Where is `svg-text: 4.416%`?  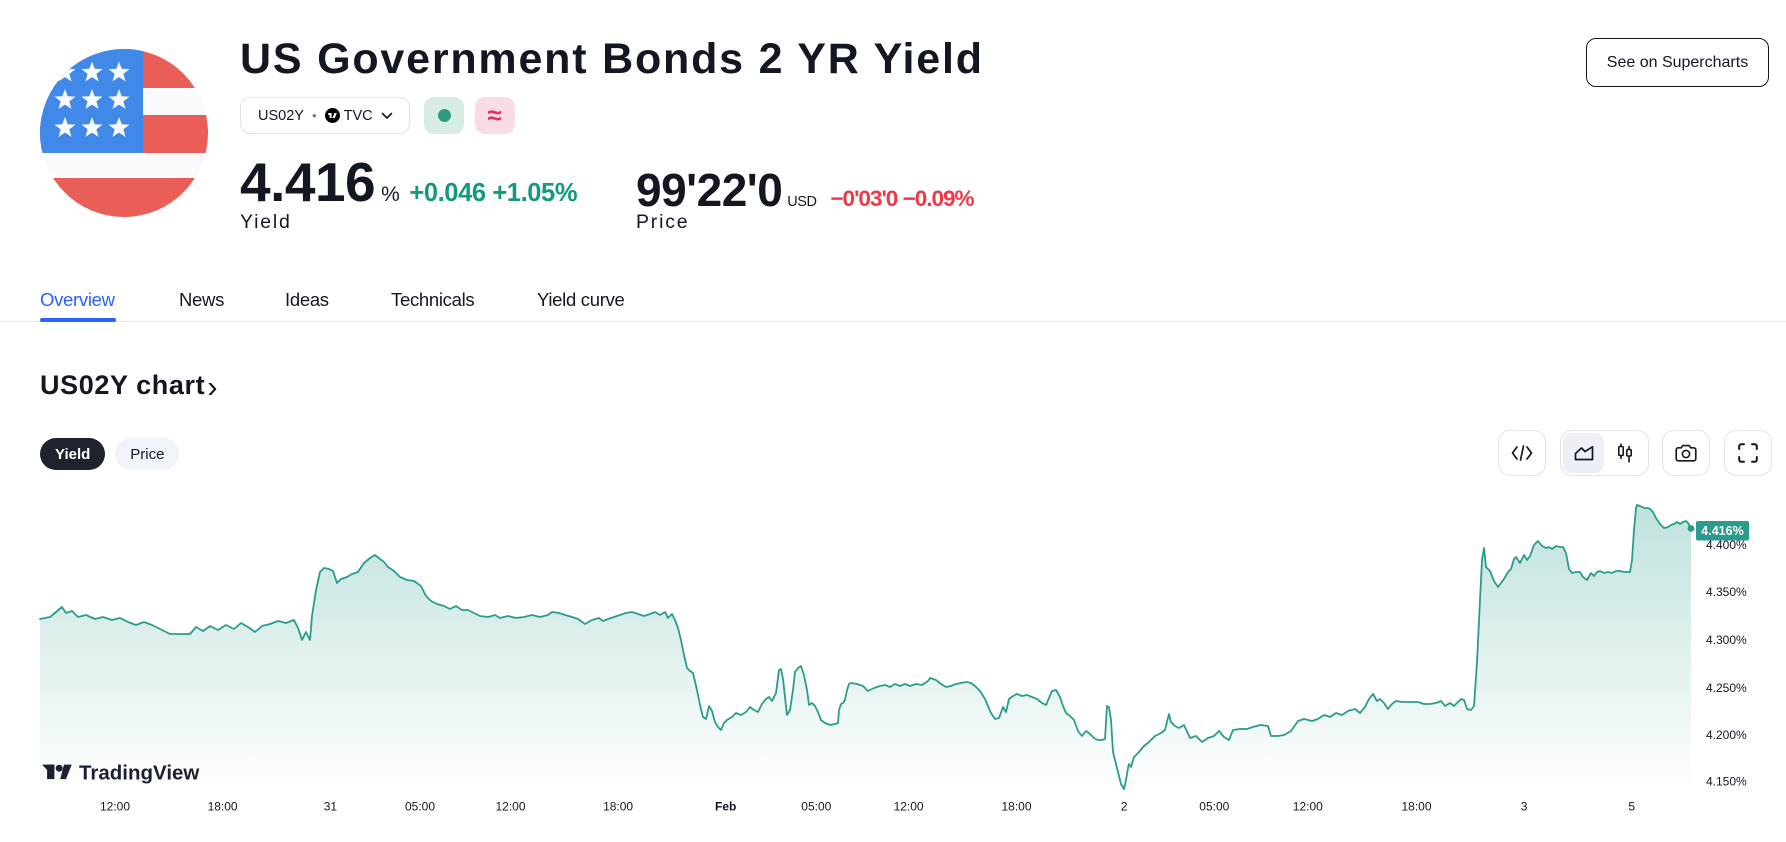 svg-text: 4.416% is located at coordinates (1722, 531).